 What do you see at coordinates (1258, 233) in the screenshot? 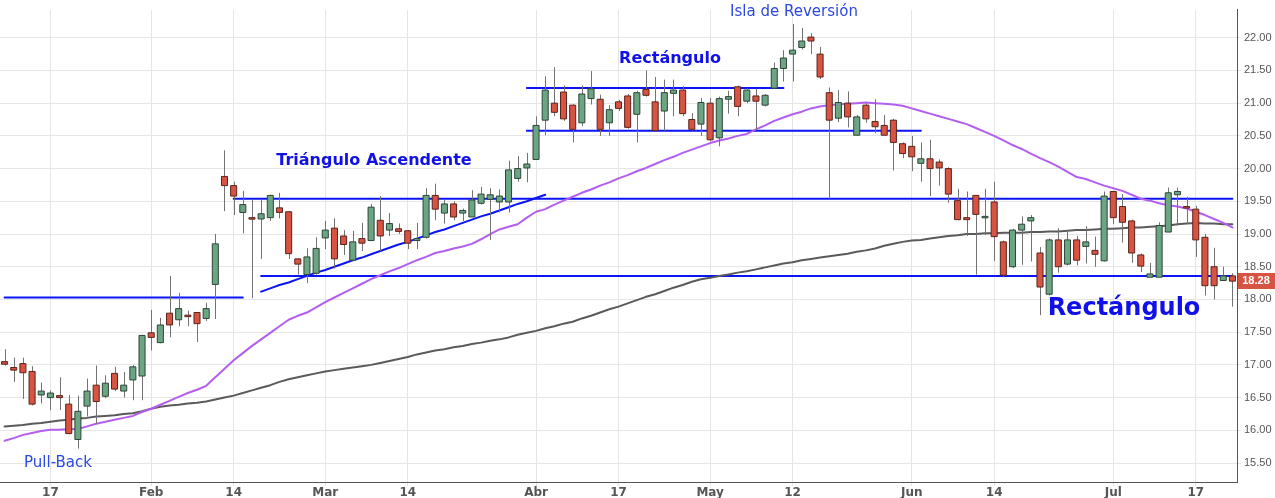
I see `y-tick-label: 19.00` at bounding box center [1258, 233].